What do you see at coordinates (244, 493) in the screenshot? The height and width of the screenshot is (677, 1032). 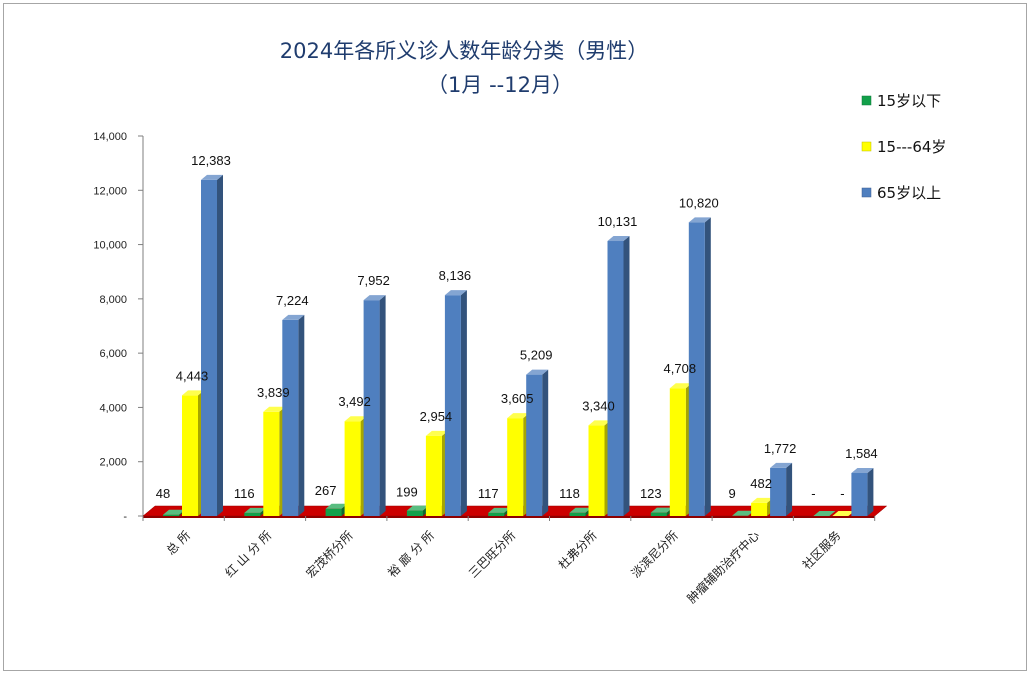 I see `data-label: 116` at bounding box center [244, 493].